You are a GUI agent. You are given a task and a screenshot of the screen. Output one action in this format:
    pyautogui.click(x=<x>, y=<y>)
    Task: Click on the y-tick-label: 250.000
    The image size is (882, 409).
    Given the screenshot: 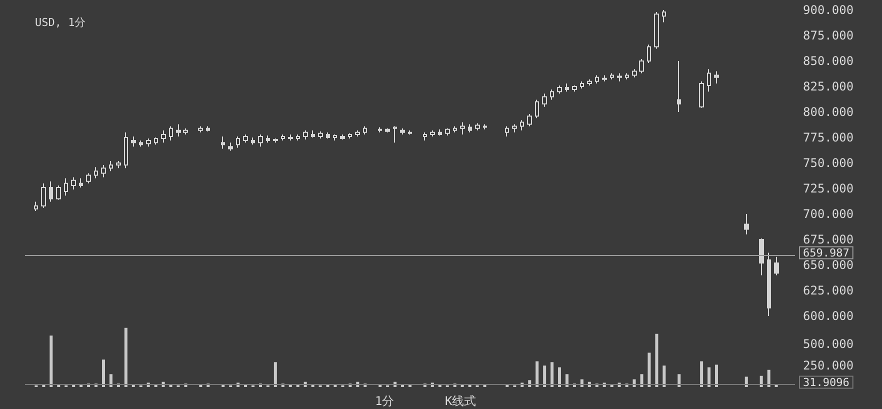 What is the action you would take?
    pyautogui.click(x=828, y=365)
    